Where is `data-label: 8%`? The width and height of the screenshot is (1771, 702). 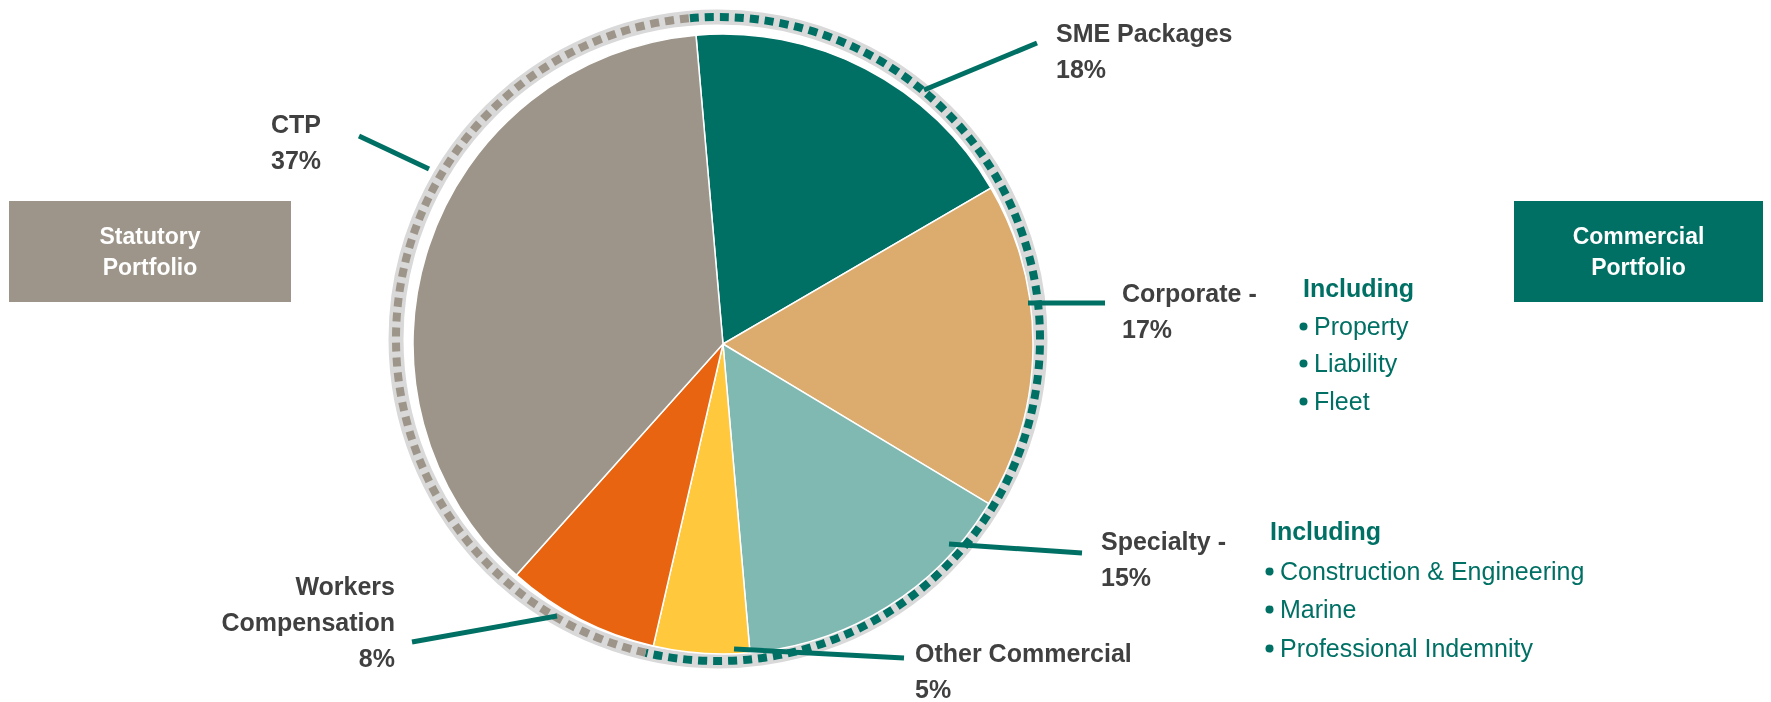
data-label: 8% is located at coordinates (376, 658).